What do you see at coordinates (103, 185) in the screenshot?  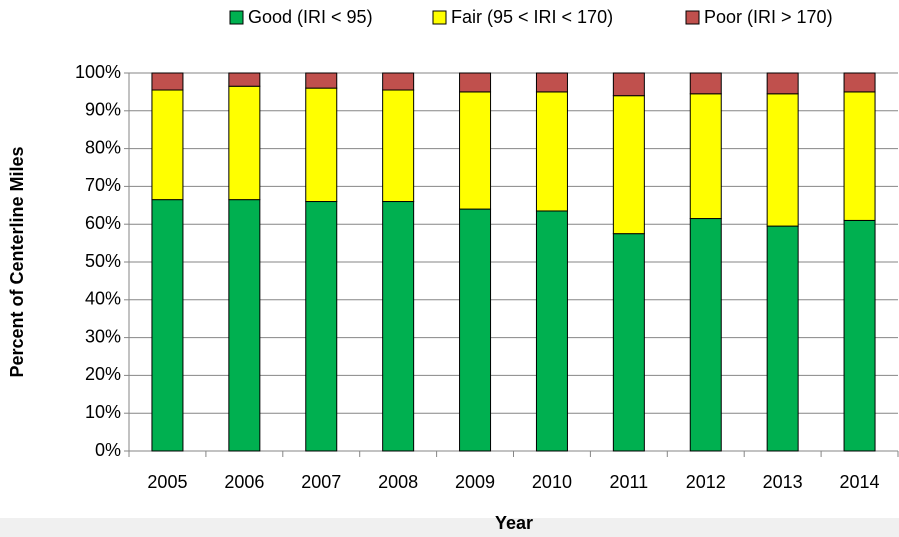 I see `y-tick-label: 70%` at bounding box center [103, 185].